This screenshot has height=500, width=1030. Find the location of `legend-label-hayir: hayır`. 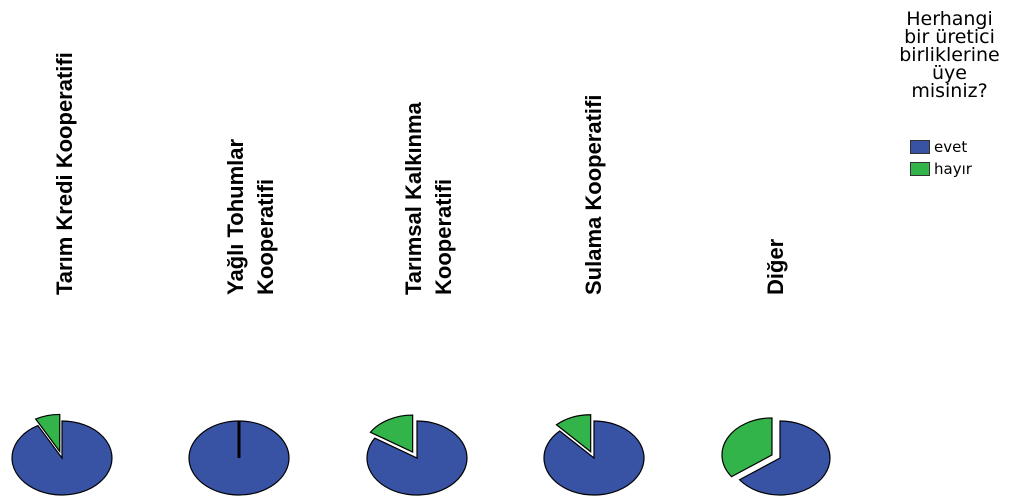

legend-label-hayir: hayır is located at coordinates (953, 169).